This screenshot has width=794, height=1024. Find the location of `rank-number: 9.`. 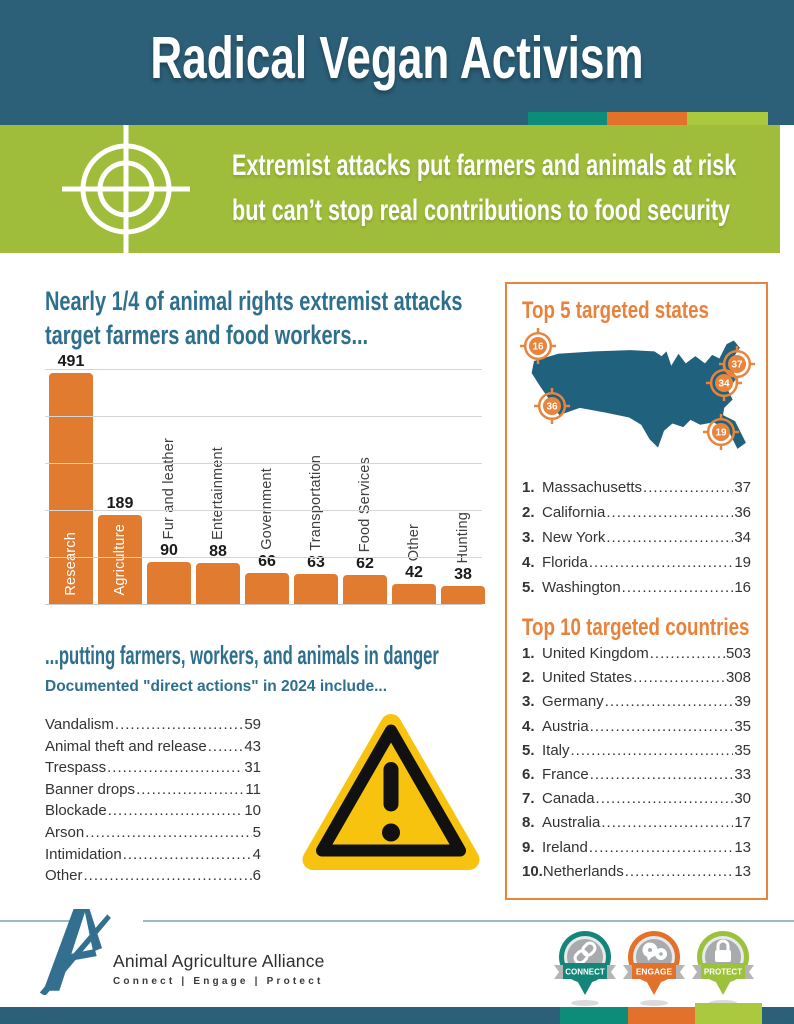

rank-number: 9. is located at coordinates (528, 847).